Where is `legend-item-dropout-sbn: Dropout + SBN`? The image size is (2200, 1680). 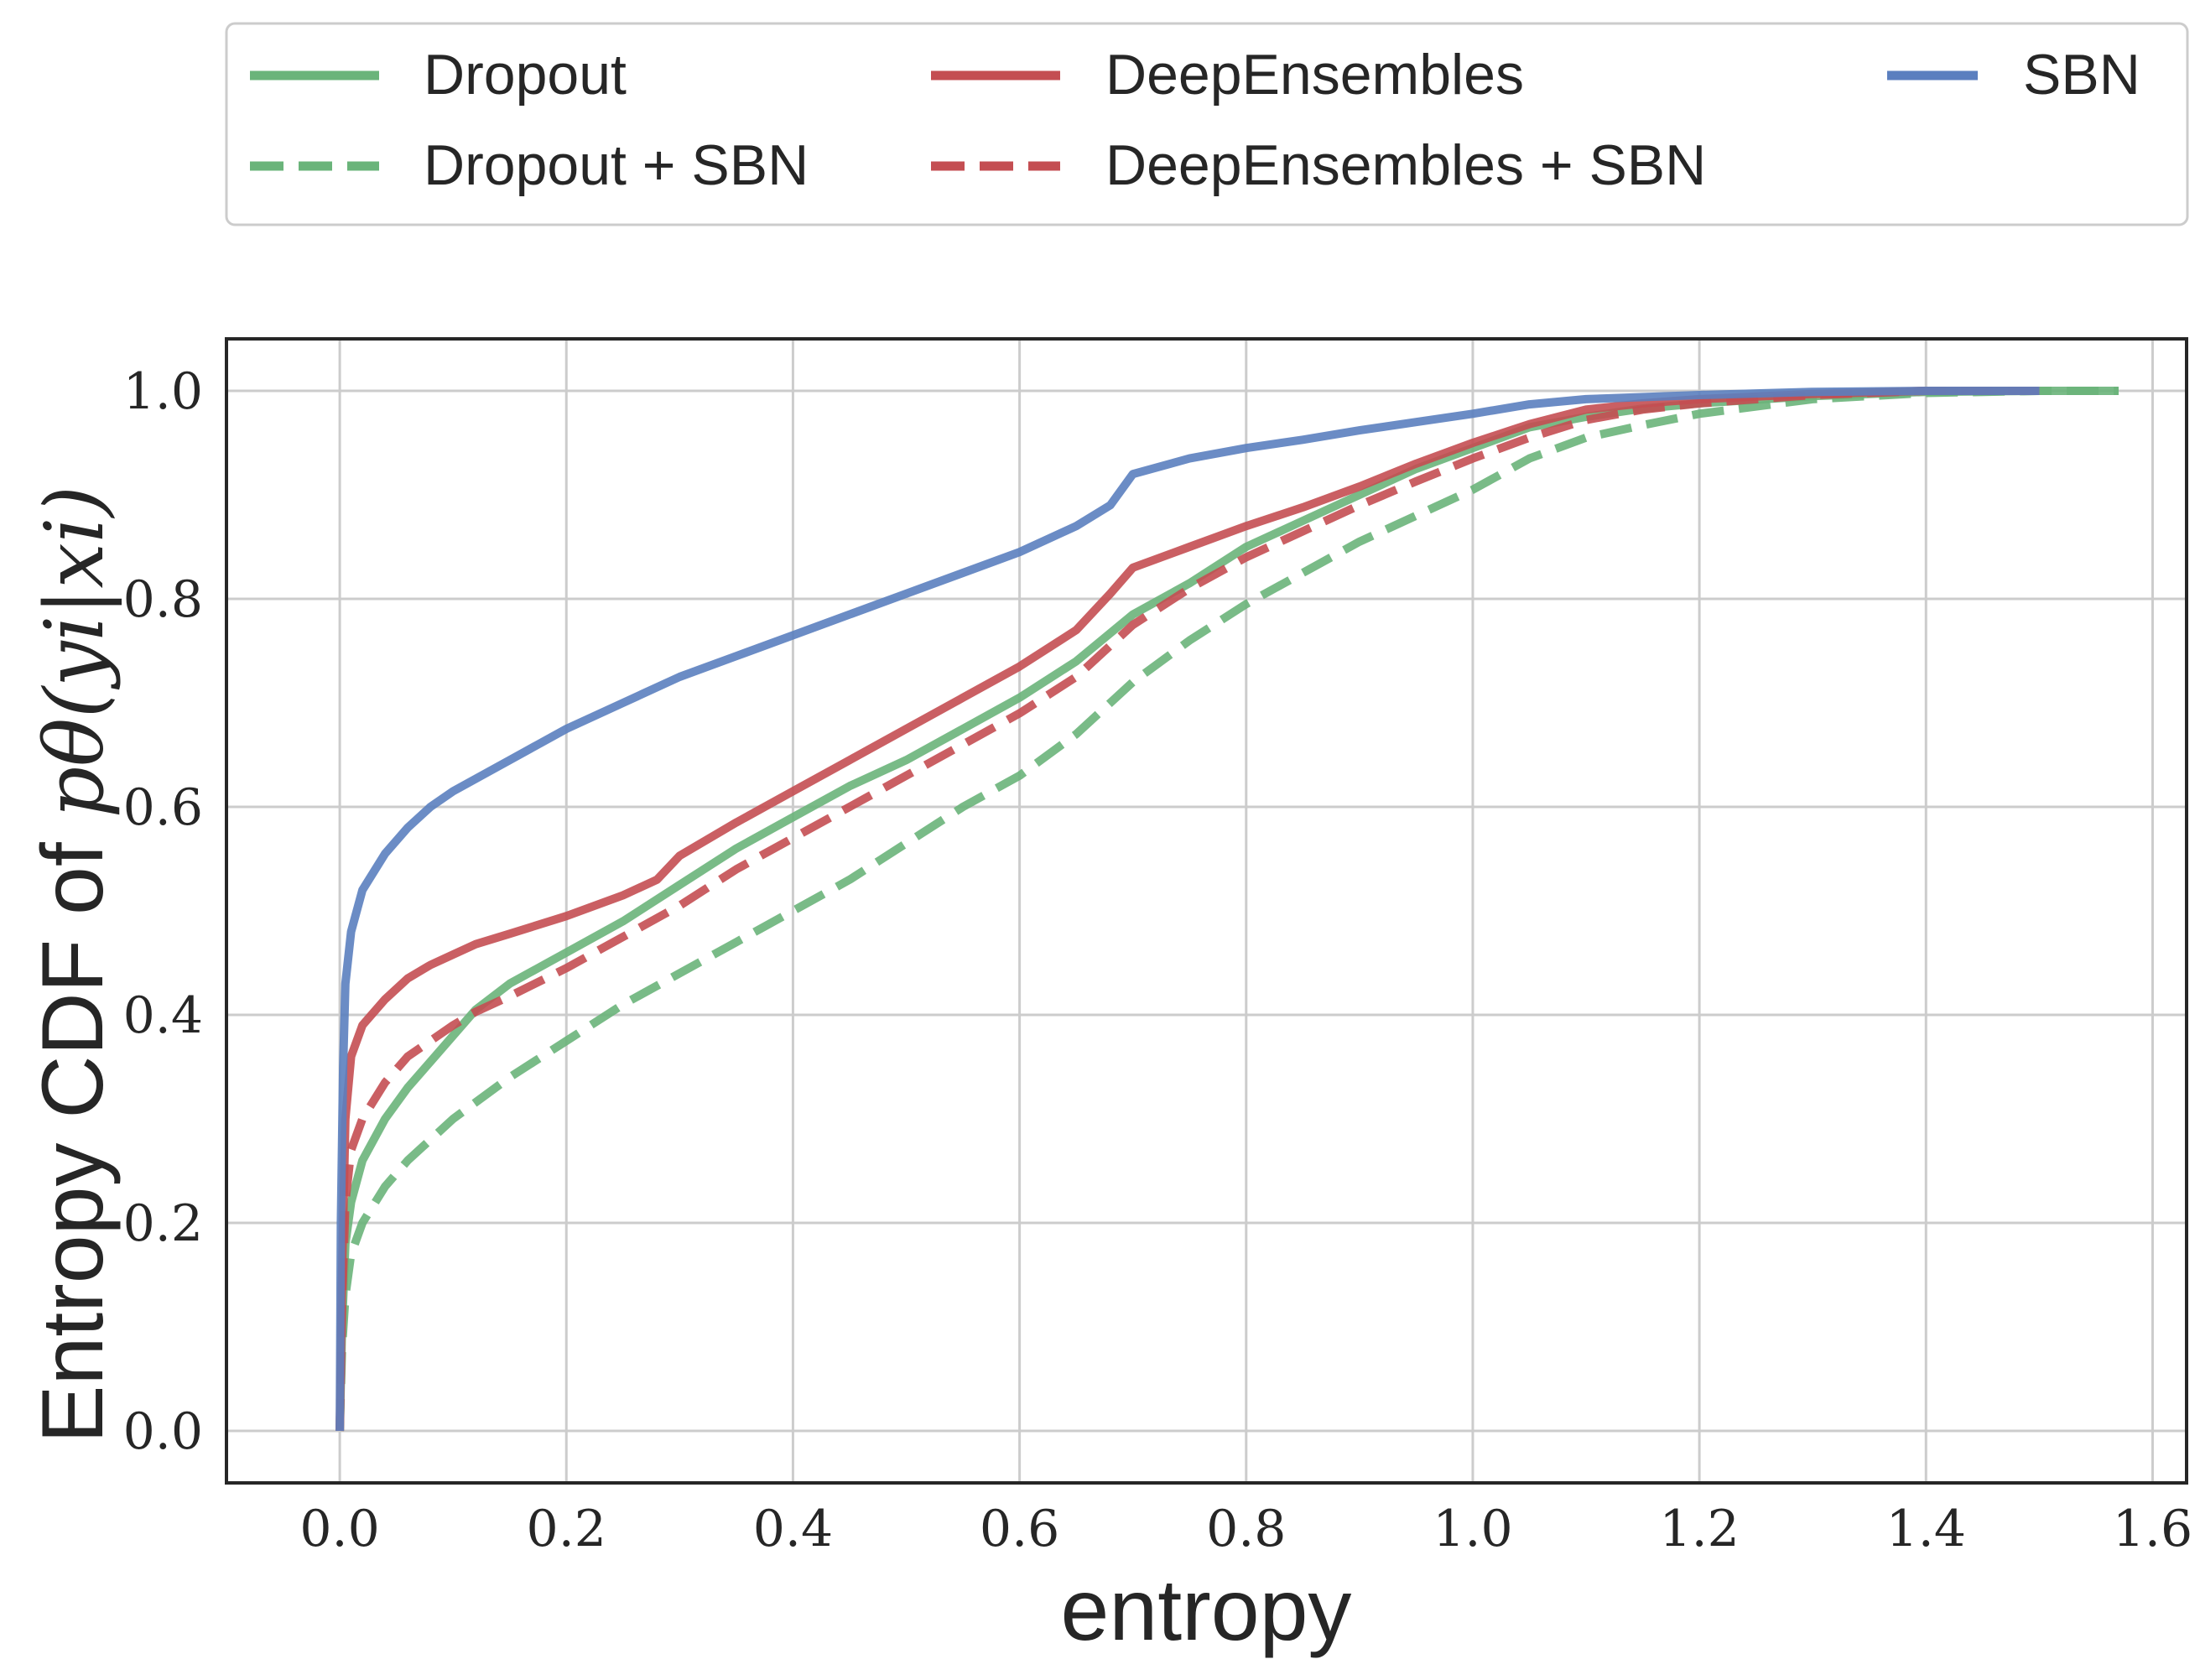 legend-item-dropout-sbn: Dropout + SBN is located at coordinates (529, 165).